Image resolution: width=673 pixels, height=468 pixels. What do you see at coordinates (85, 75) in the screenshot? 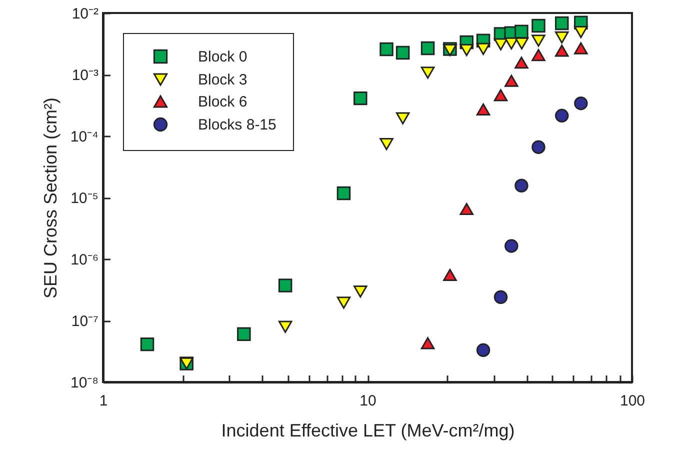
I see `y-tick-label: 10⁻³` at bounding box center [85, 75].